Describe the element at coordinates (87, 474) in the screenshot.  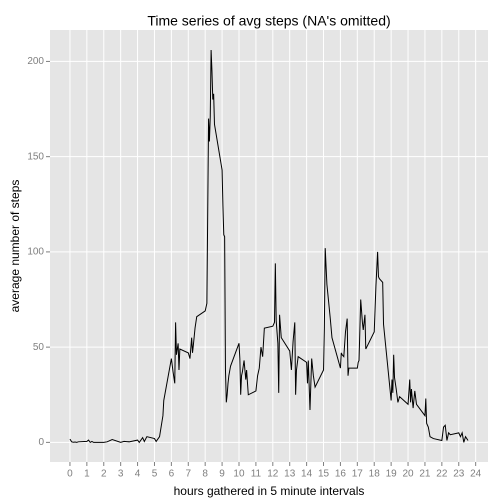
I see `x-tick-label: 1` at that location.